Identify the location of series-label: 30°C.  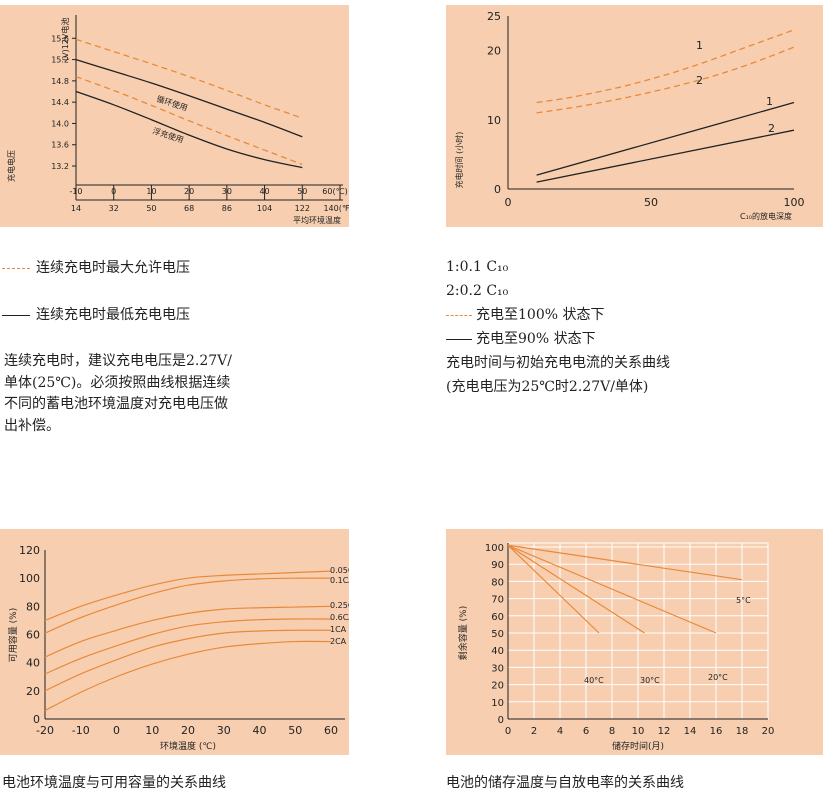
(650, 680).